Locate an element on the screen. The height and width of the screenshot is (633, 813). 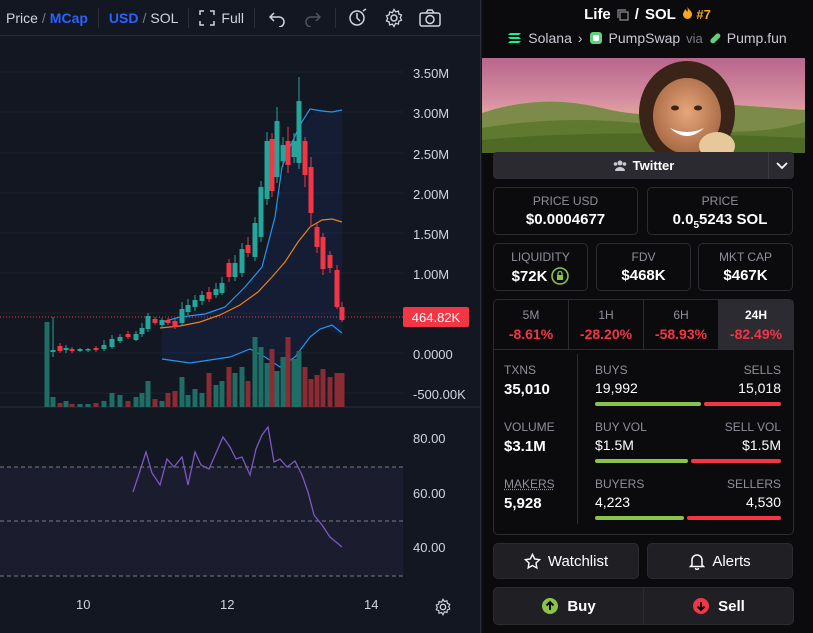
launchpad-name: Pump.fun is located at coordinates (756, 38).